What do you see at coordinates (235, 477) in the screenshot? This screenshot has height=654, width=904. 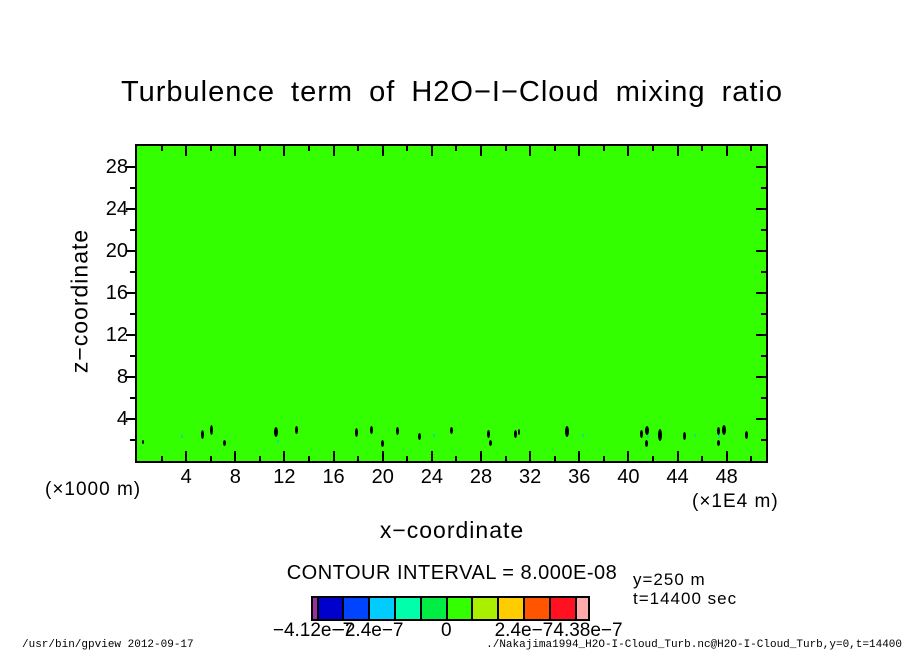 I see `x-tick-label: 8` at bounding box center [235, 477].